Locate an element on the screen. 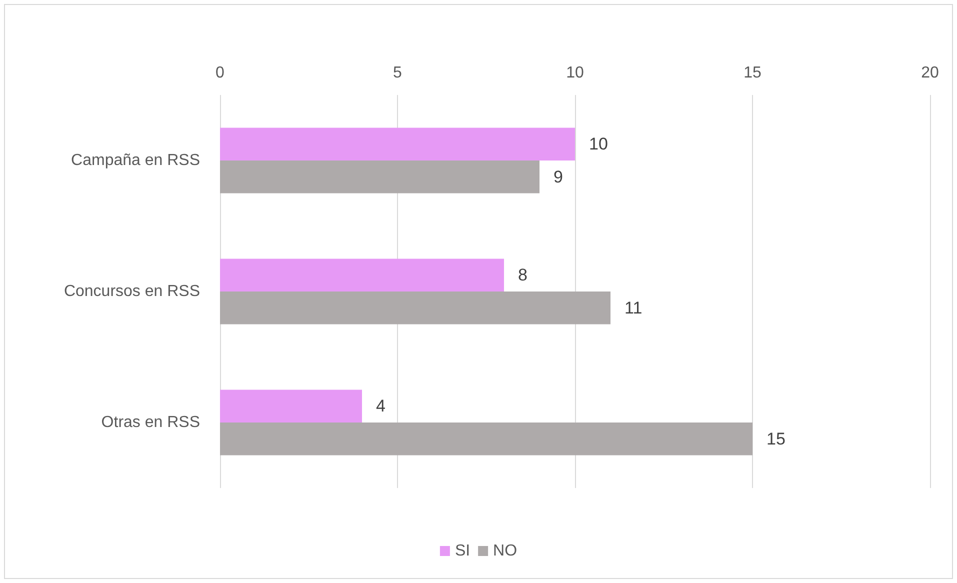 This screenshot has width=957, height=583. legend-label: SI is located at coordinates (462, 551).